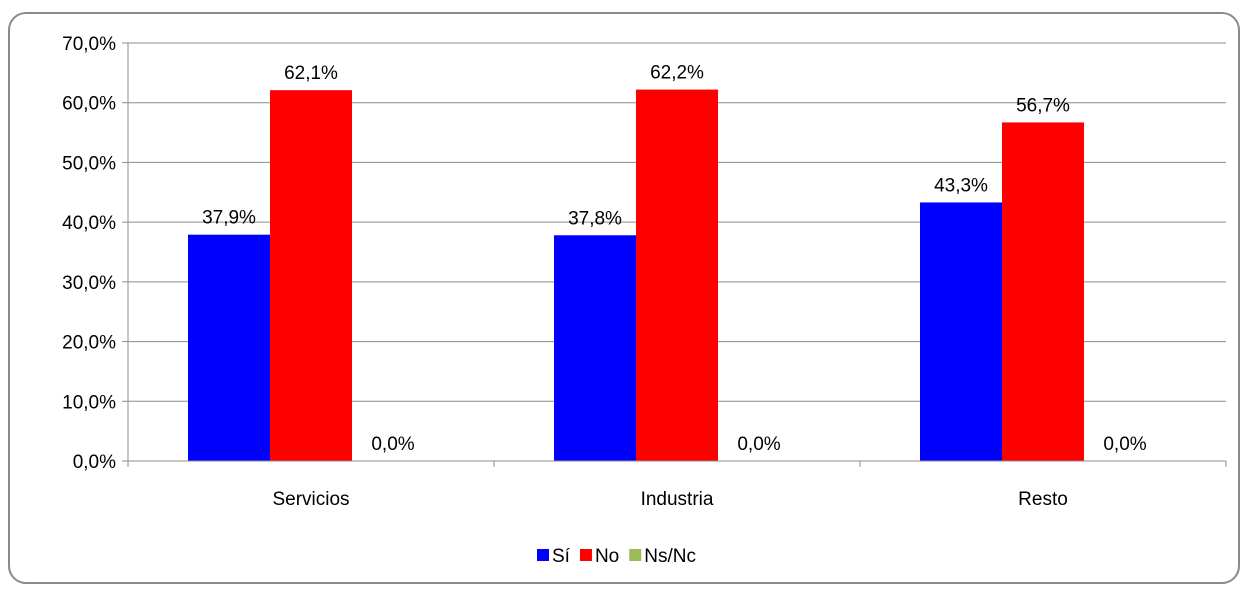 This screenshot has height=589, width=1245. What do you see at coordinates (677, 499) in the screenshot?
I see `x-category-label: Industria` at bounding box center [677, 499].